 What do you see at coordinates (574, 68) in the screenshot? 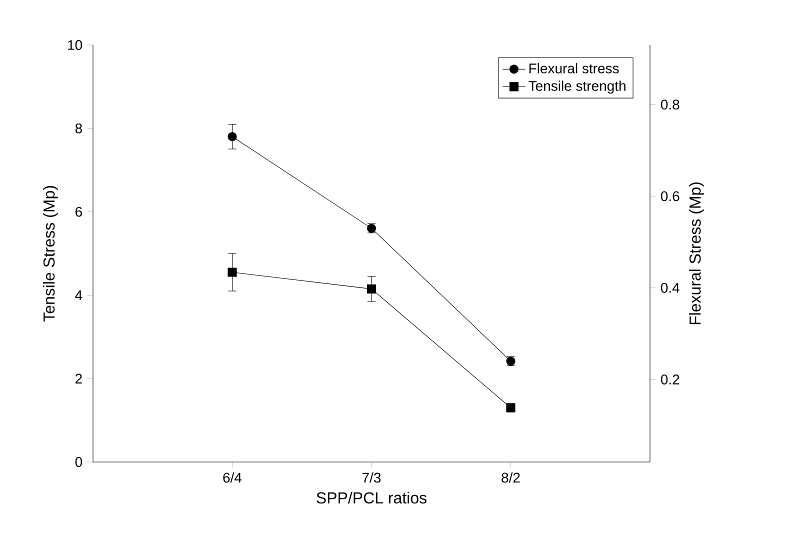
I see `legend-label: Flexural stress` at bounding box center [574, 68].